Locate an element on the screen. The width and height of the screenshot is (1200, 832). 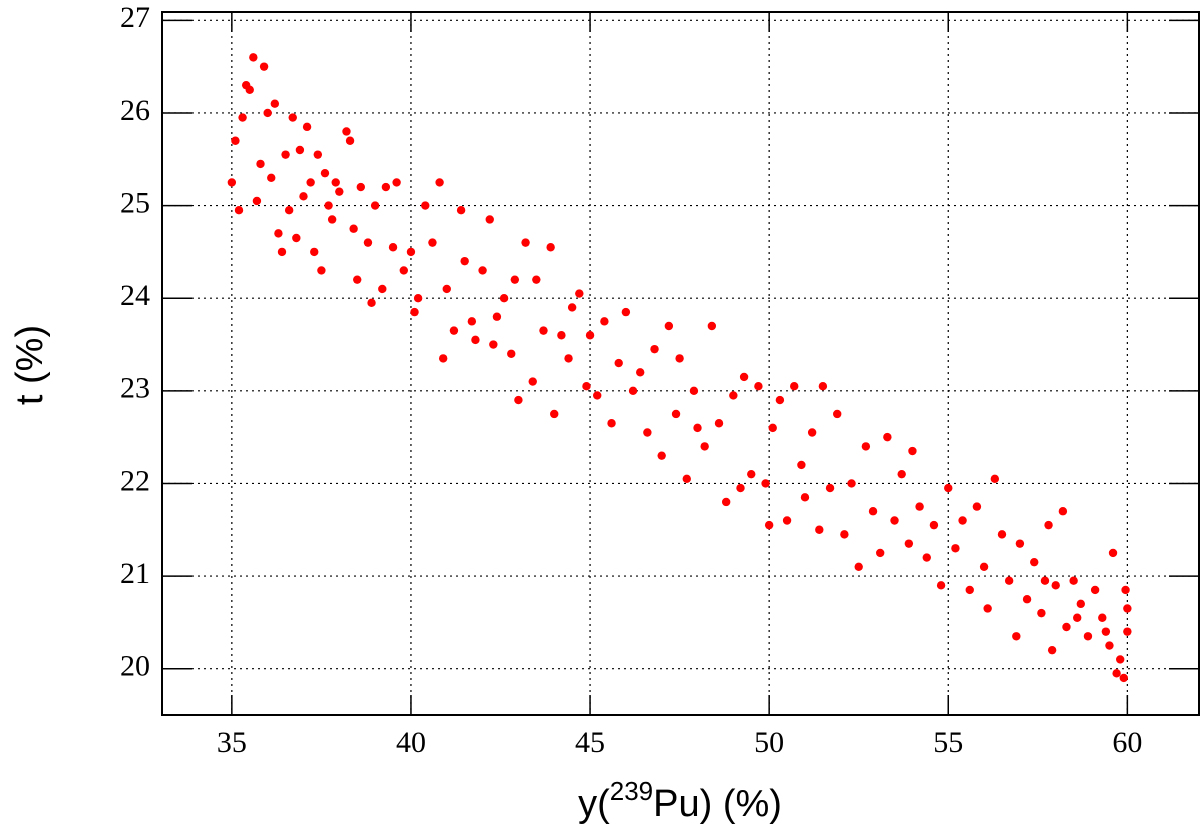
y-tick-label: 24 is located at coordinates (135, 295).